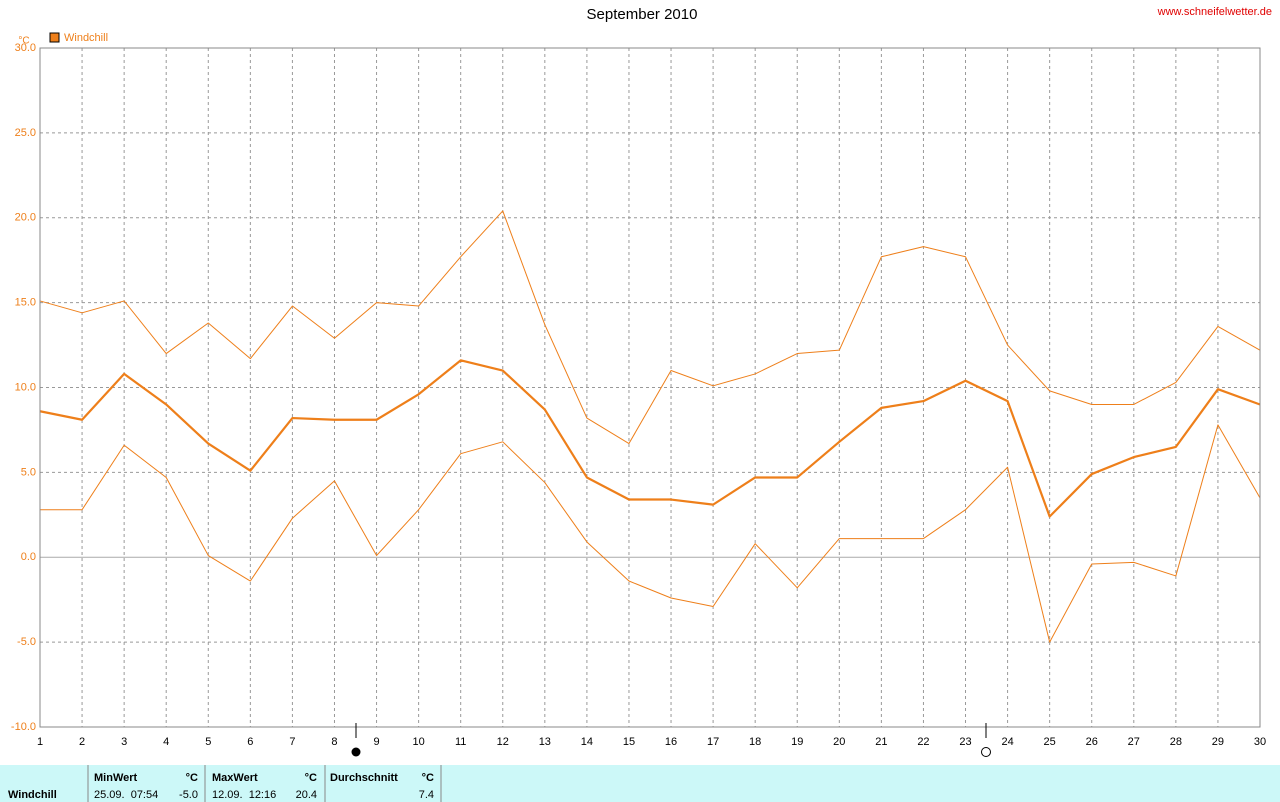 The height and width of the screenshot is (802, 1280). I want to click on full-moon-icon, so click(986, 752).